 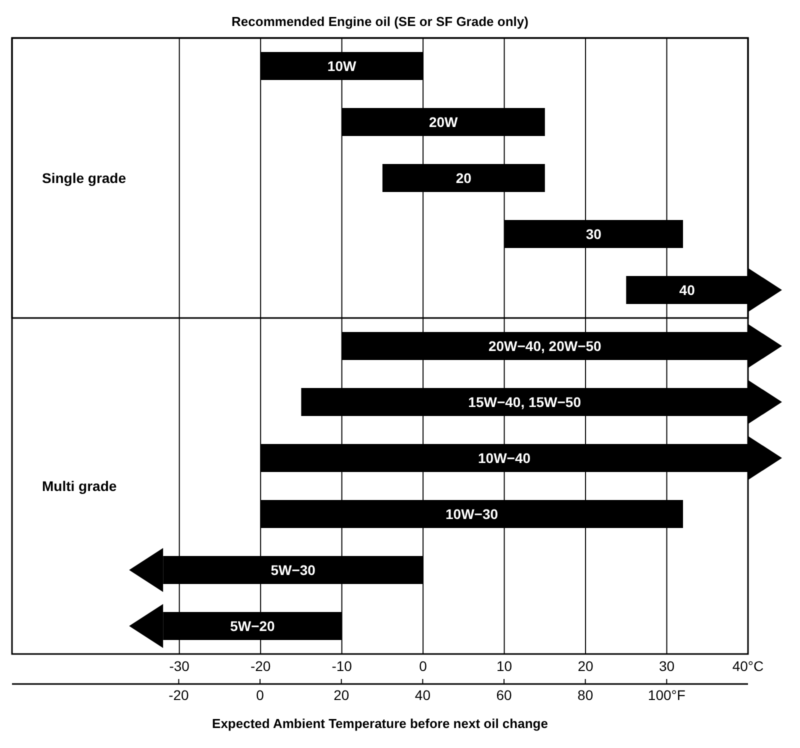 What do you see at coordinates (293, 570) in the screenshot?
I see `y-tick-label: 5W−30` at bounding box center [293, 570].